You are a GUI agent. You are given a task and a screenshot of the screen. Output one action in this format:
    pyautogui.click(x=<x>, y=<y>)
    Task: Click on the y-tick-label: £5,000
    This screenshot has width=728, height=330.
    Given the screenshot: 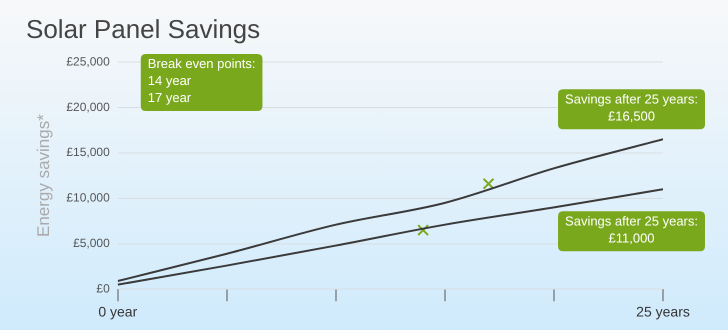 What is the action you would take?
    pyautogui.click(x=91, y=243)
    